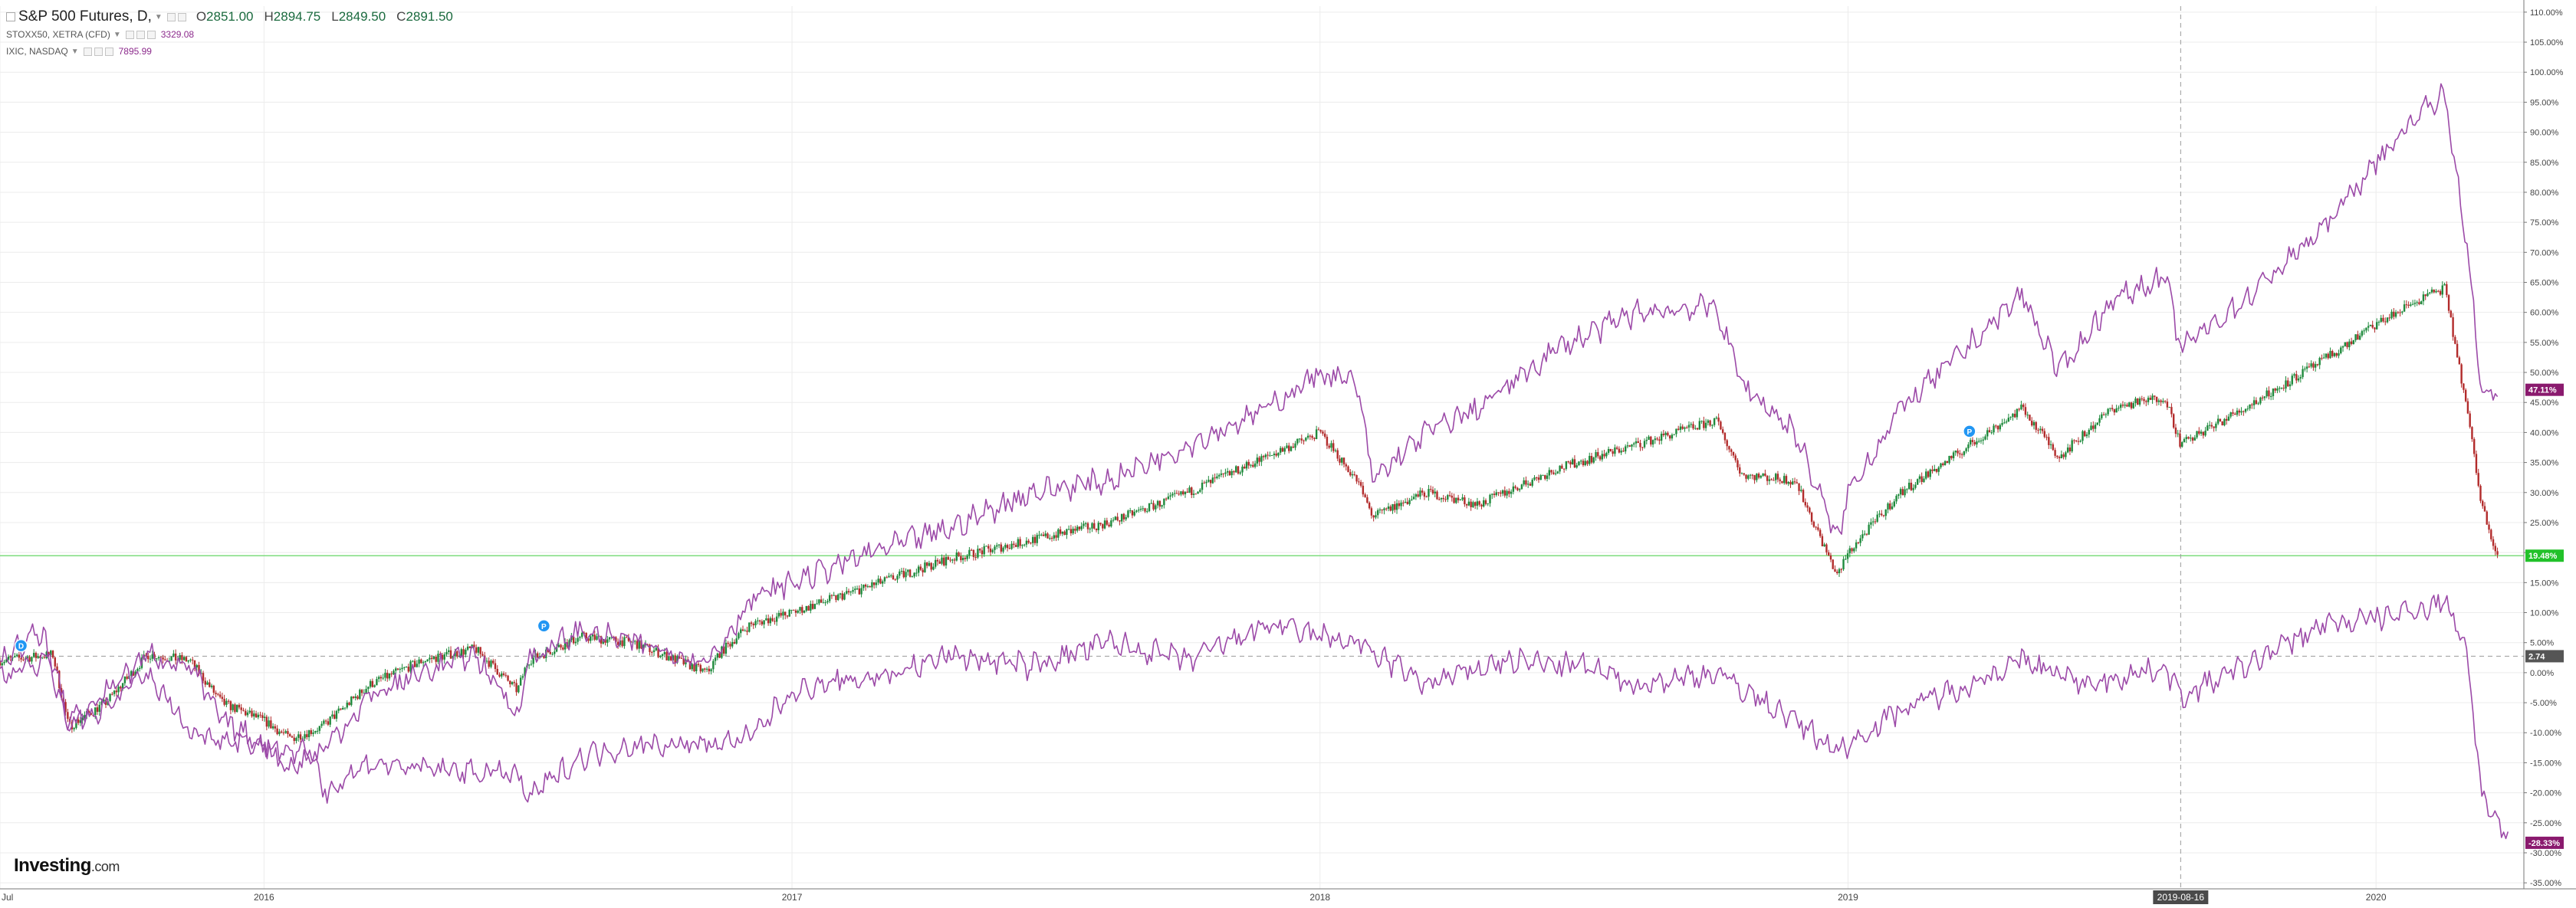  Describe the element at coordinates (21, 645) in the screenshot. I see `event-marker: D` at that location.